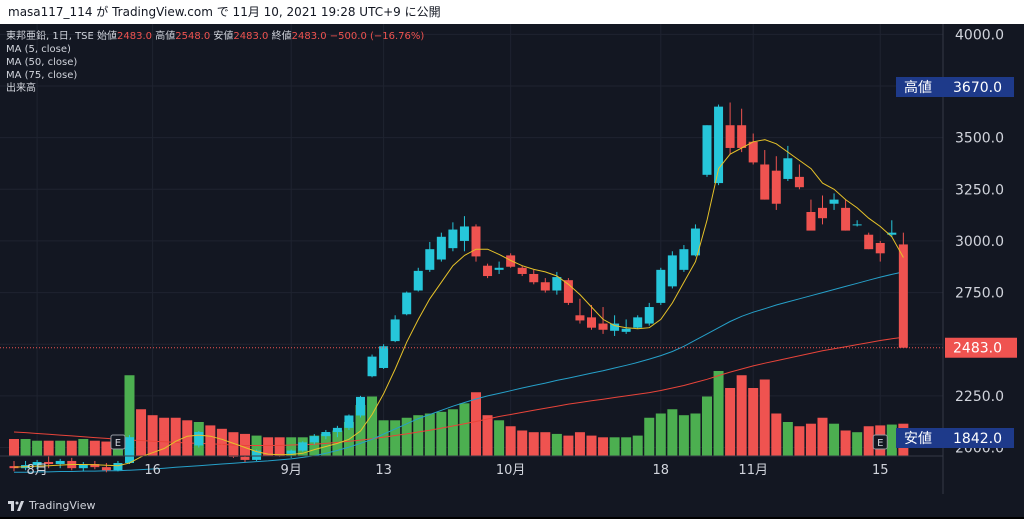  Describe the element at coordinates (42, 75) in the screenshot. I see `legend-ma75: MA (75, close)` at that location.